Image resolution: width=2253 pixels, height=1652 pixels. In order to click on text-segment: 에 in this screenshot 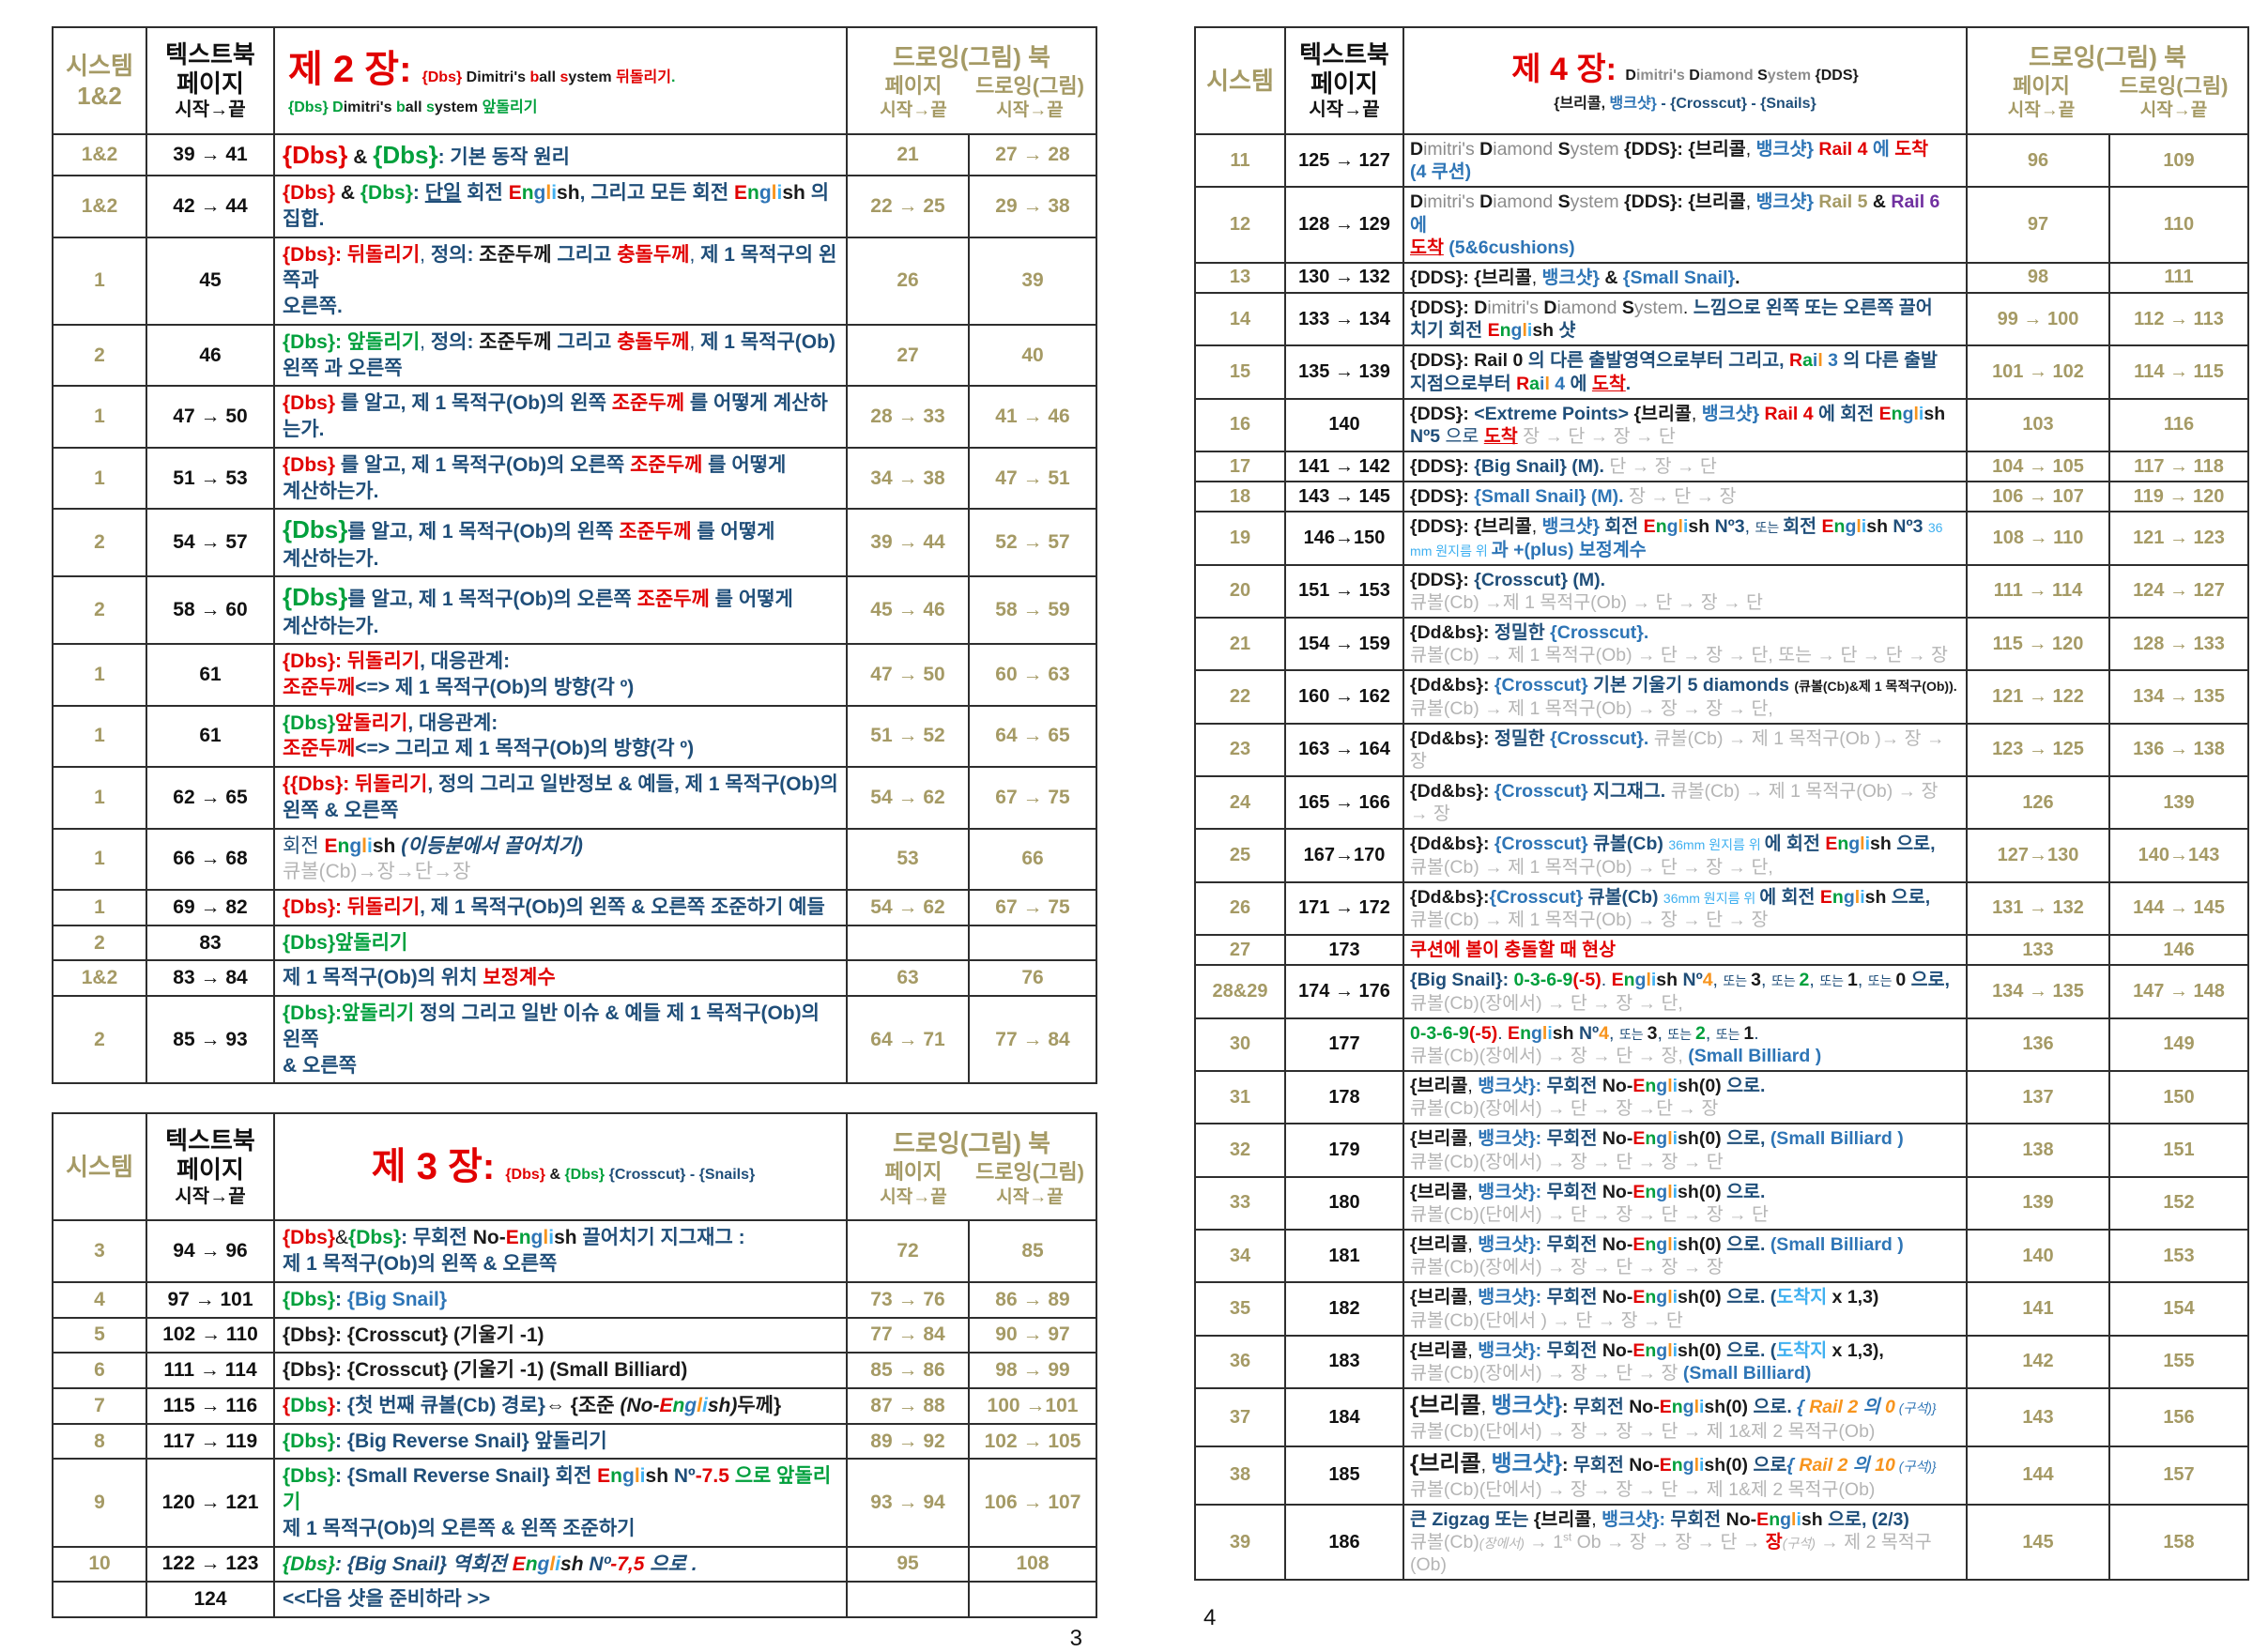, I will do `click(1419, 225)`.